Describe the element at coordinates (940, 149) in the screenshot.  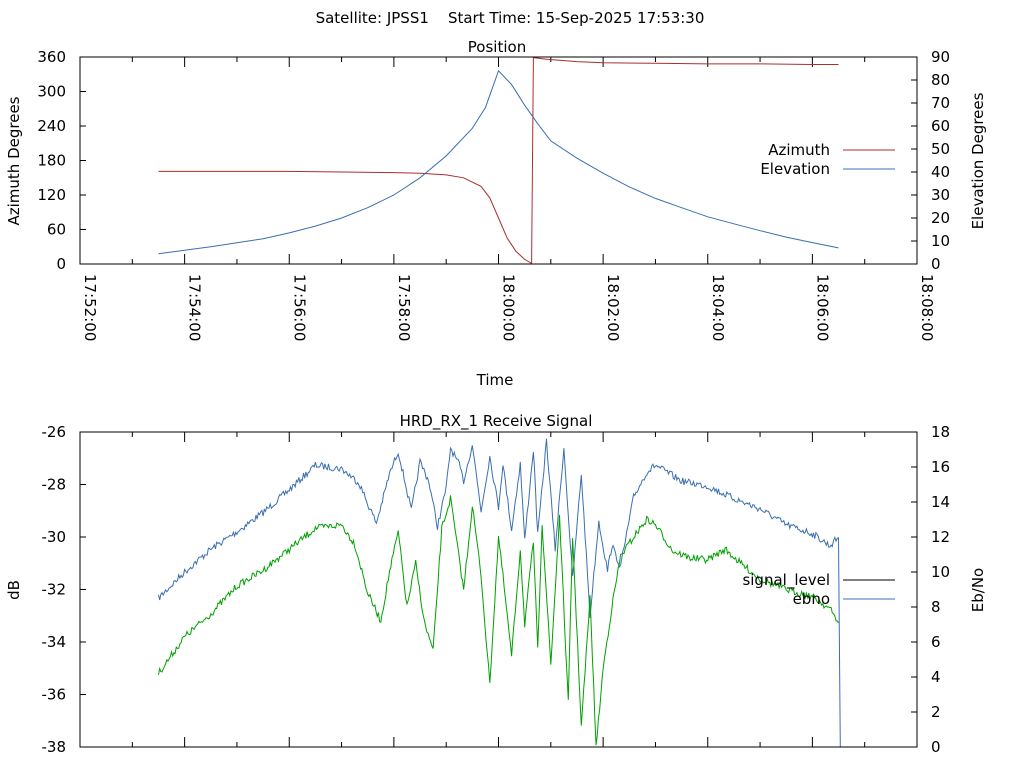
I see `position-y2-tick-label: 50` at that location.